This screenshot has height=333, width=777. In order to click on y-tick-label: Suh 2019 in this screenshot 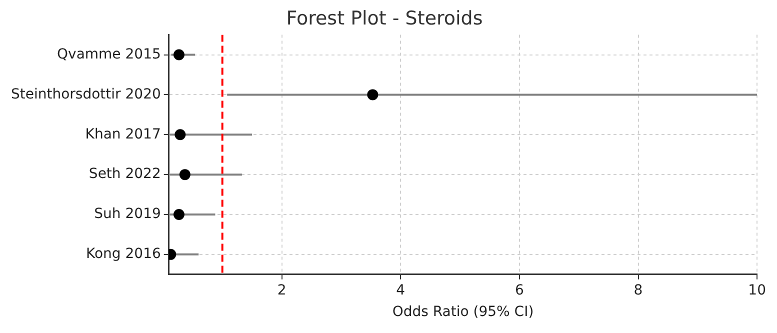, I will do `click(127, 214)`.